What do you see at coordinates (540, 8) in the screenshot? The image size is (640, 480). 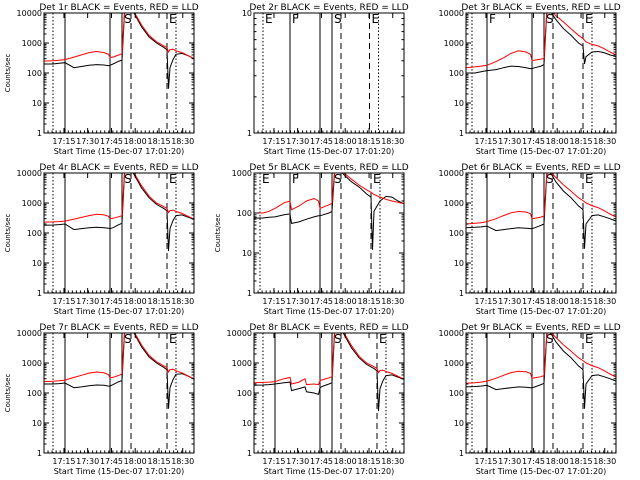 I see `panel-title: Det 3r BLACK = Events, RED = LLD` at bounding box center [540, 8].